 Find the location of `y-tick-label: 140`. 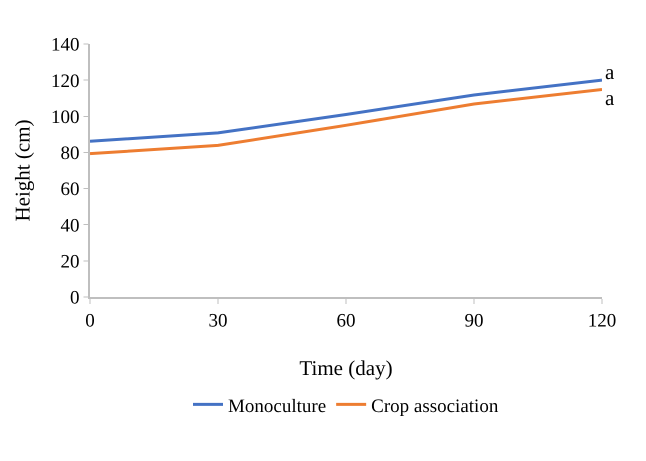

y-tick-label: 140 is located at coordinates (65, 45).